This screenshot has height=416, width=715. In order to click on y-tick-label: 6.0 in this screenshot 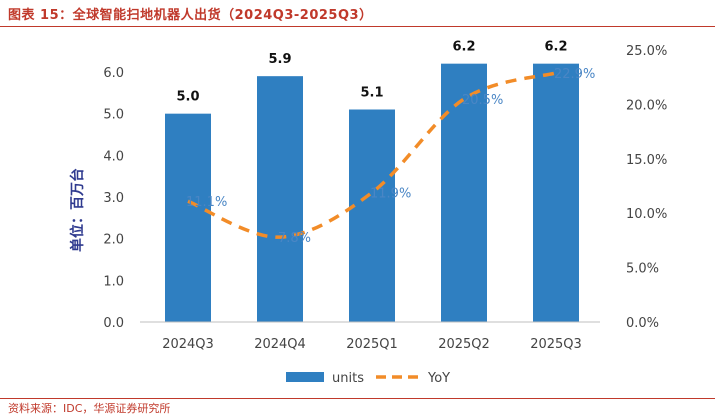, I will do `click(113, 73)`.